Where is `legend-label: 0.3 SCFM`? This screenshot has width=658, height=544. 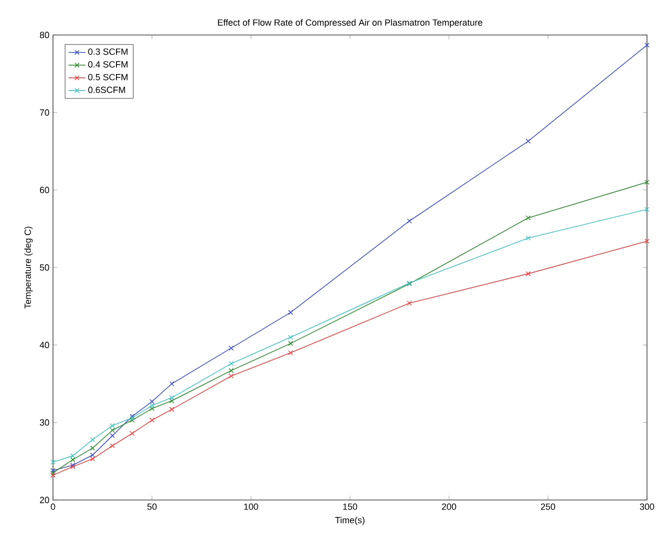
legend-label: 0.3 SCFM is located at coordinates (108, 51).